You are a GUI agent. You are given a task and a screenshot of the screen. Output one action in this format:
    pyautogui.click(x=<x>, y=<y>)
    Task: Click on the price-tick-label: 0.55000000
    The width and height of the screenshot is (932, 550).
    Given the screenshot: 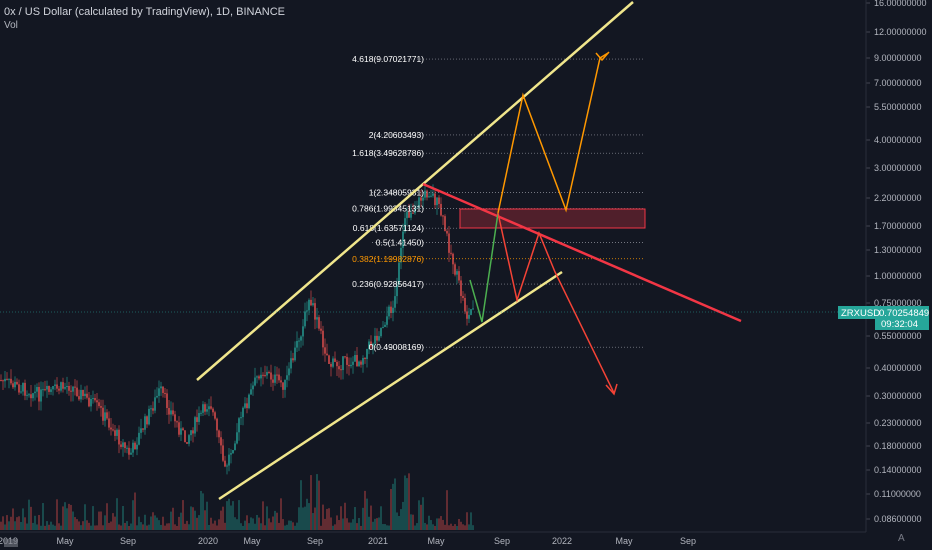 What is the action you would take?
    pyautogui.click(x=898, y=336)
    